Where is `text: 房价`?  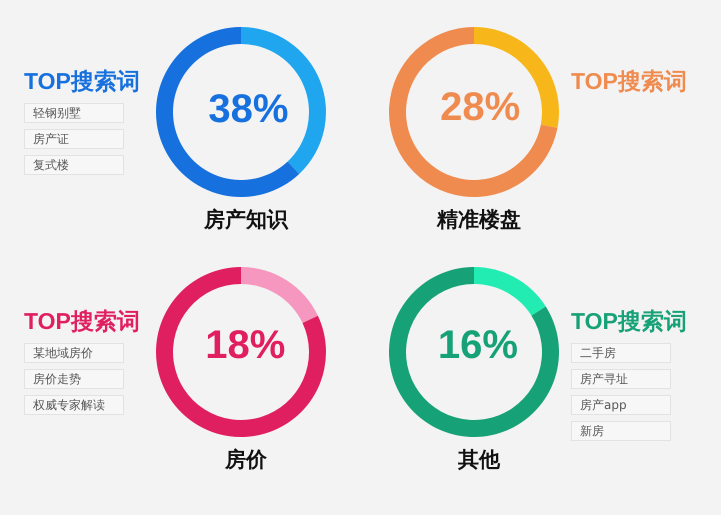 text: 房价 is located at coordinates (246, 460).